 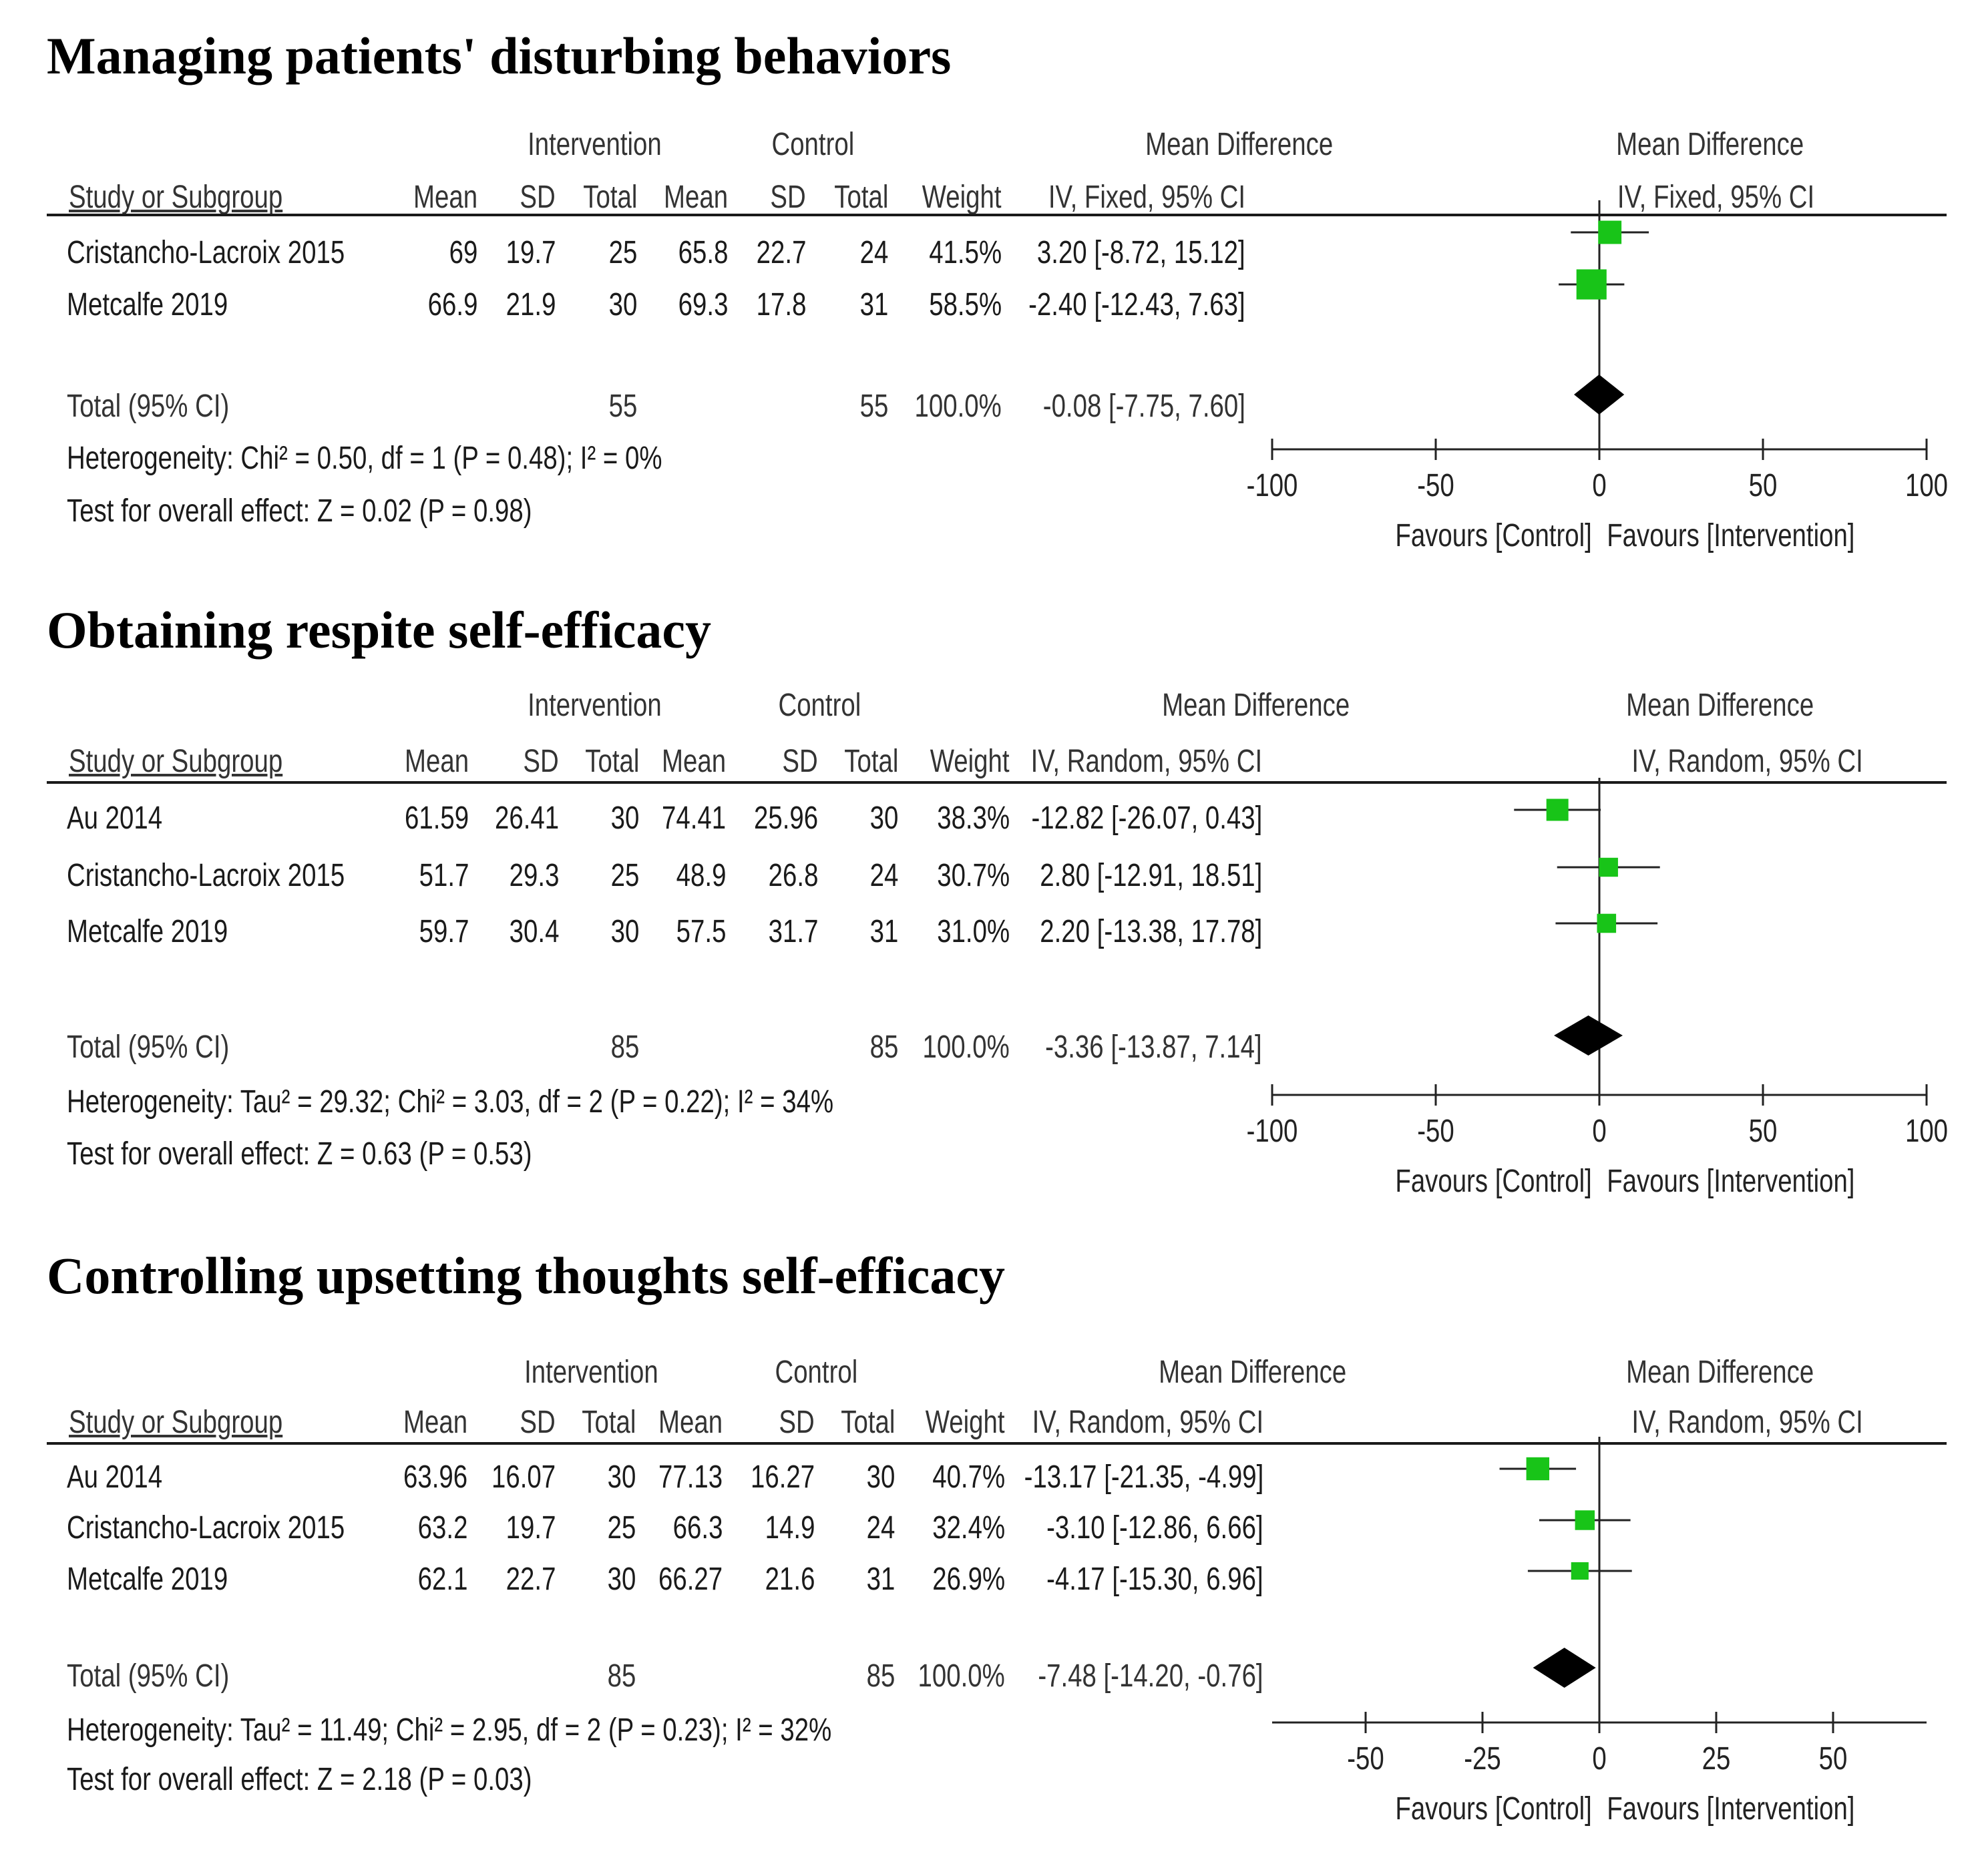 I want to click on favours-intervention-label: Favours [Intervention], so click(x=1730, y=535).